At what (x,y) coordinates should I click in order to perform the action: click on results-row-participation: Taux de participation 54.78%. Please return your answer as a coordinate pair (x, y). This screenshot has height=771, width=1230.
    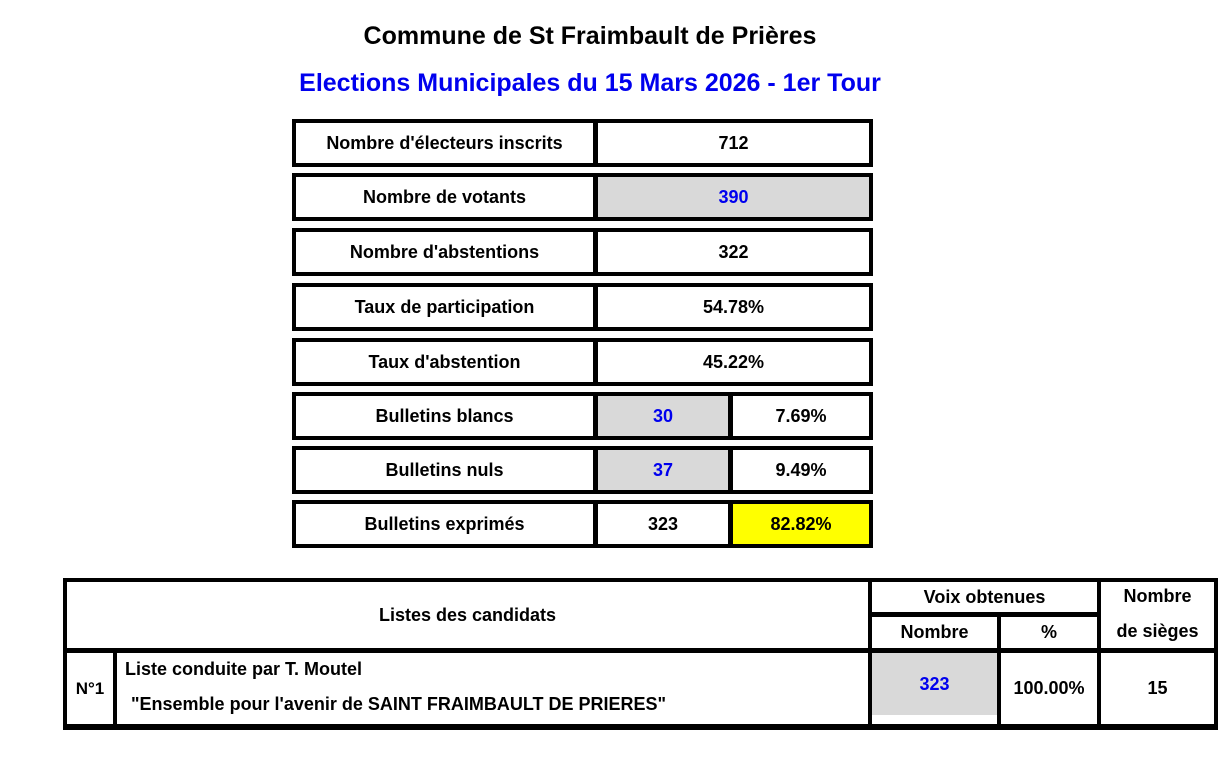
    Looking at the image, I should click on (582, 307).